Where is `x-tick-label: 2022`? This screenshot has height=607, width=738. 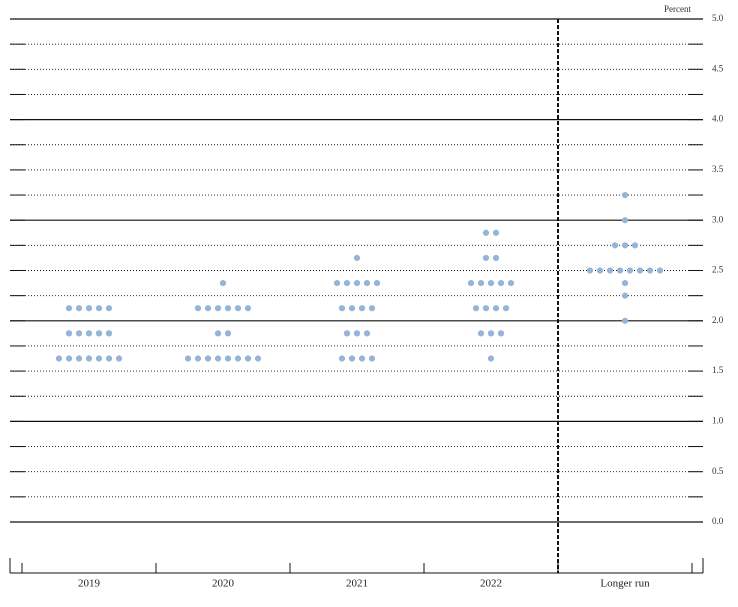 x-tick-label: 2022 is located at coordinates (491, 584).